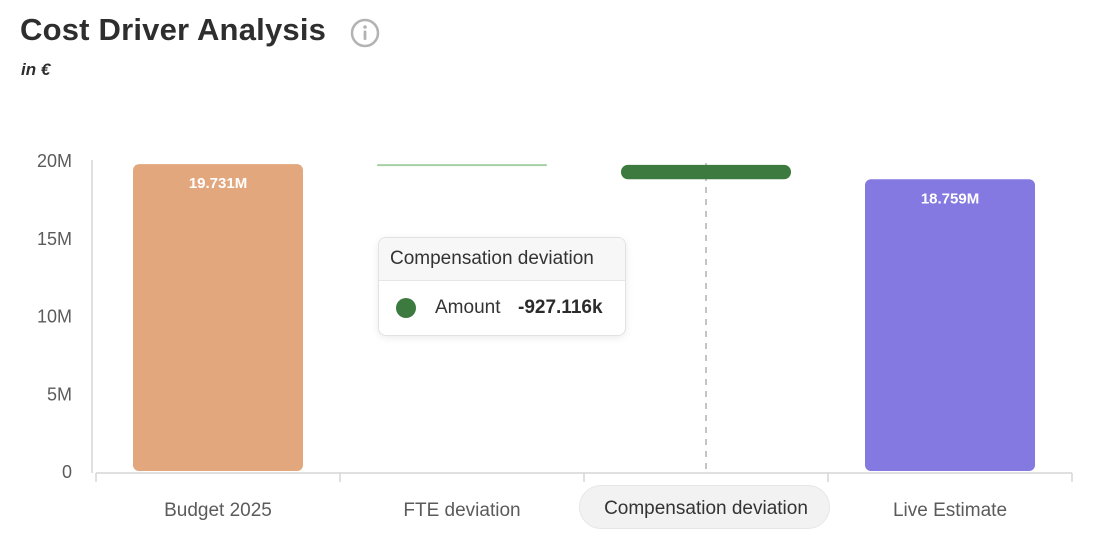  What do you see at coordinates (468, 307) in the screenshot?
I see `tooltip-label: Amount` at bounding box center [468, 307].